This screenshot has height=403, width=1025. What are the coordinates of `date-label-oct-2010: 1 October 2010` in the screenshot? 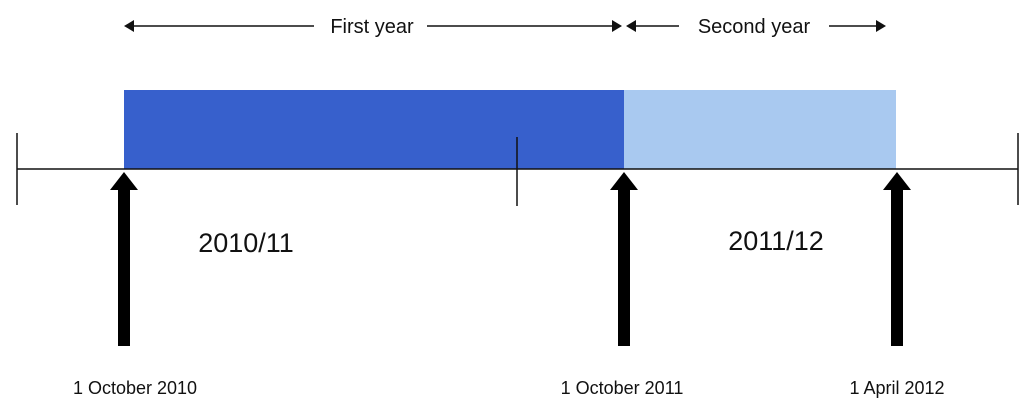 It's located at (135, 388).